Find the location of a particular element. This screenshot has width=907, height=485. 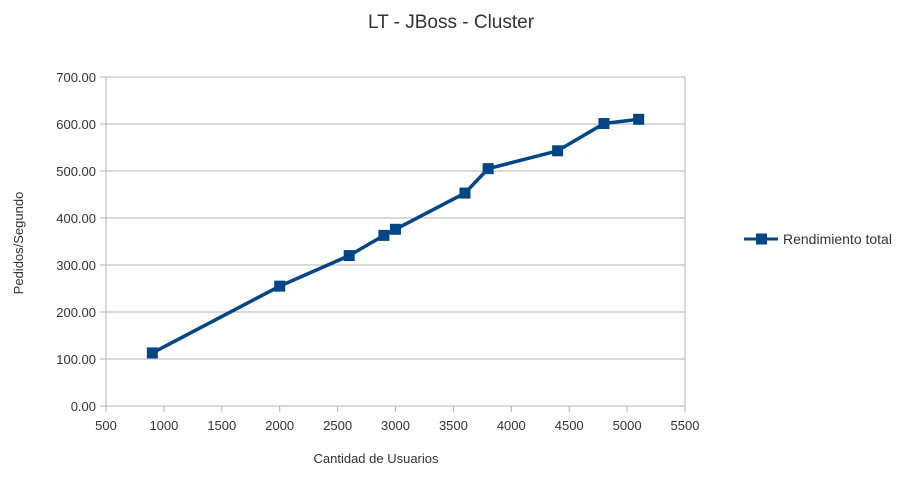

x-tick-label: 500 is located at coordinates (106, 425).